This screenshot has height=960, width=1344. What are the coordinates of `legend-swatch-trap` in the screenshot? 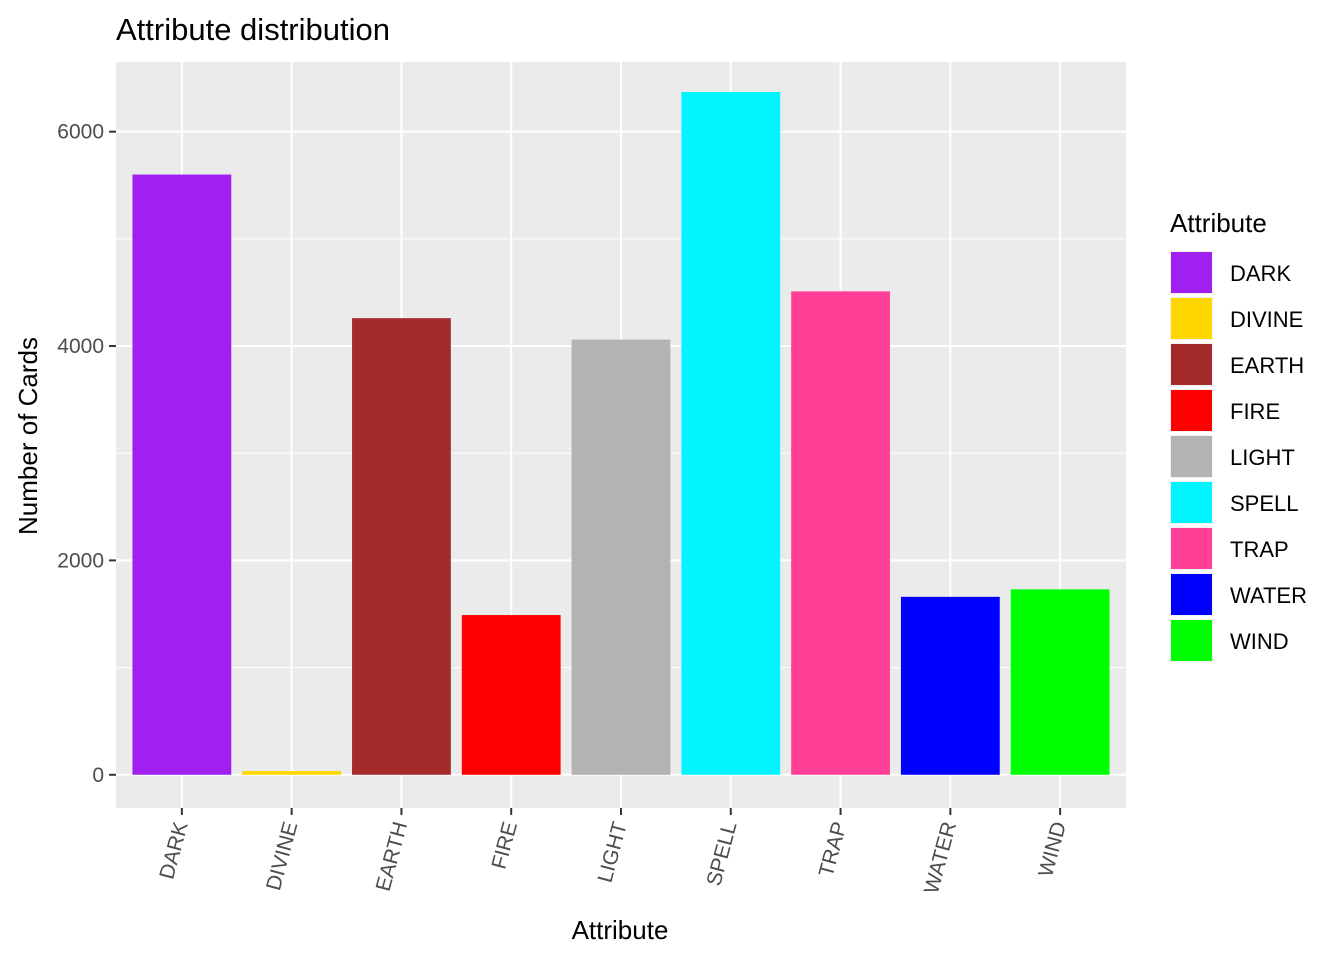 It's located at (1191, 548).